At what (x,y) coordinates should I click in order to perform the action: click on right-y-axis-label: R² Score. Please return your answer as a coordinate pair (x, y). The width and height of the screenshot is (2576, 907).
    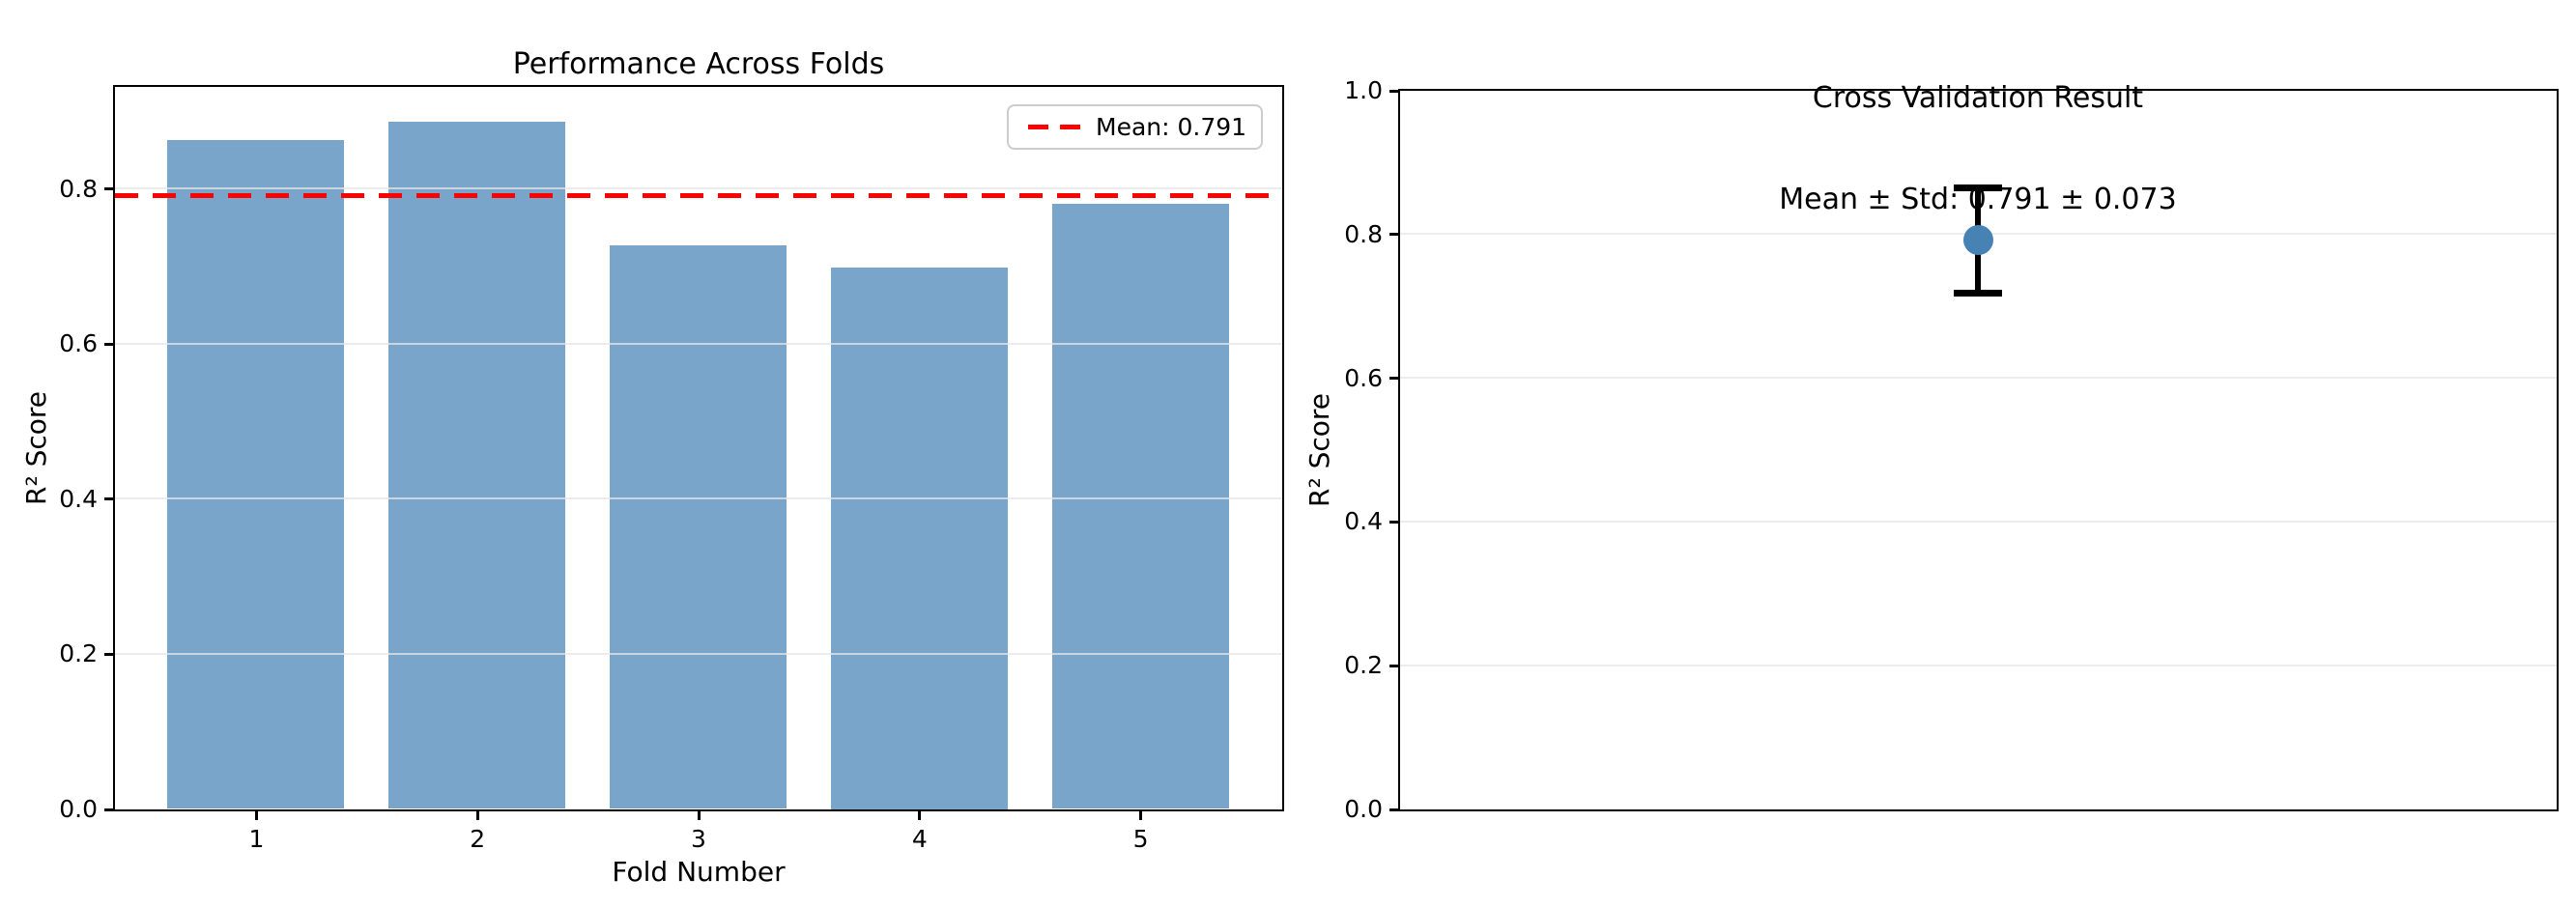
    Looking at the image, I should click on (1319, 451).